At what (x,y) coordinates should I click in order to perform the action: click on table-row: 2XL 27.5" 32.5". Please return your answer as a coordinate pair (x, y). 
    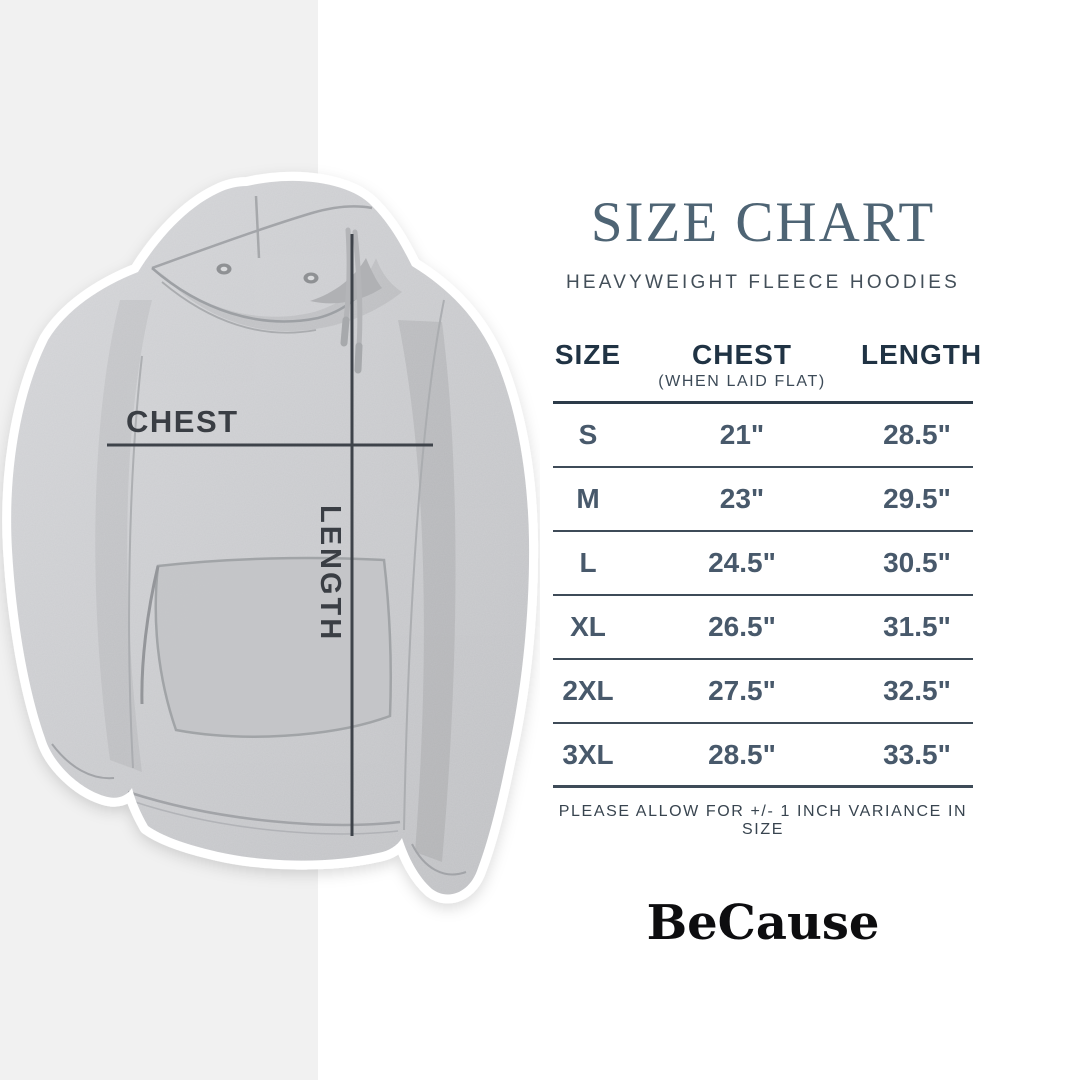
    Looking at the image, I should click on (763, 692).